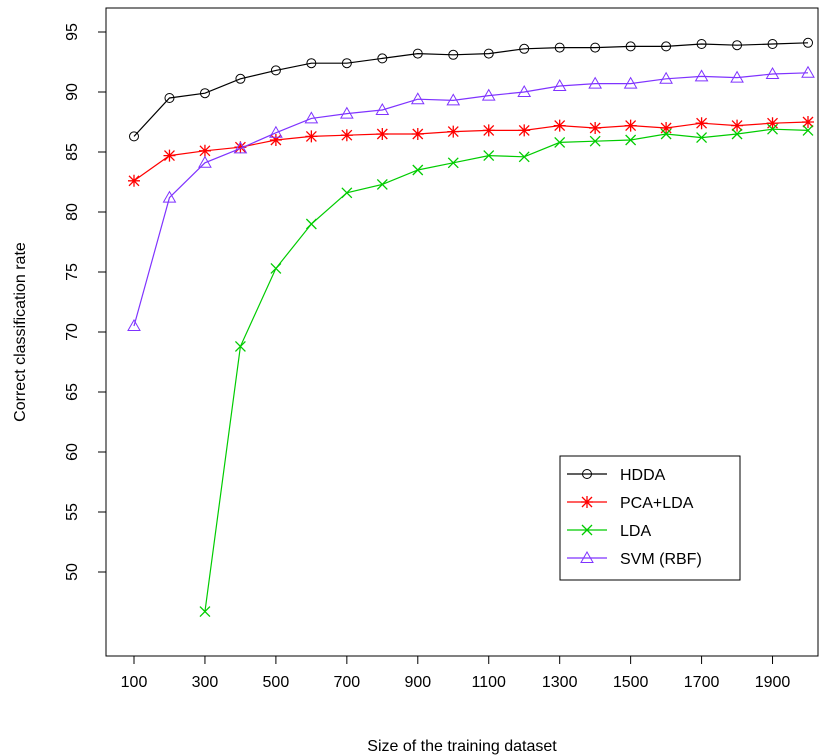  Describe the element at coordinates (134, 682) in the screenshot. I see `x-tick-label: 100` at that location.